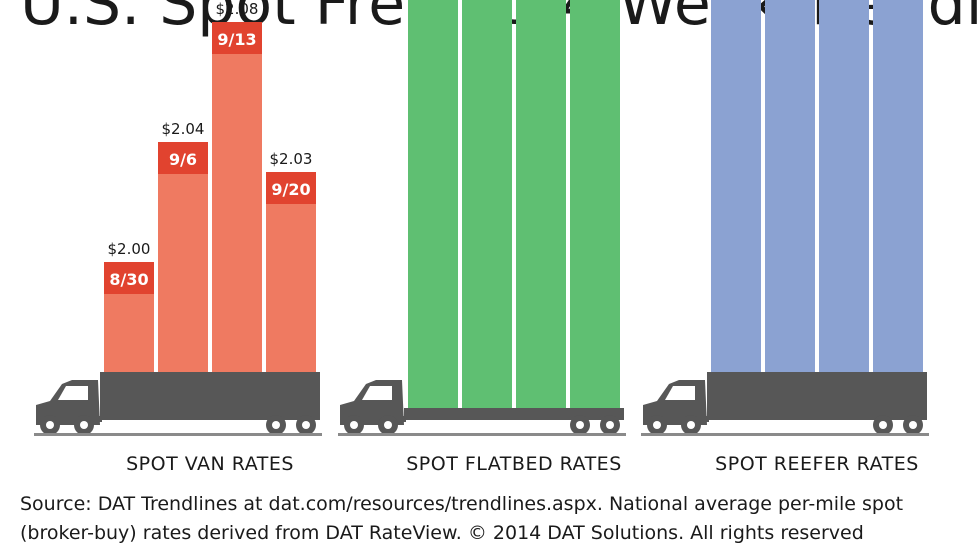 This screenshot has width=980, height=552. What do you see at coordinates (129, 249) in the screenshot?
I see `bar-value-label: $2.00` at bounding box center [129, 249].